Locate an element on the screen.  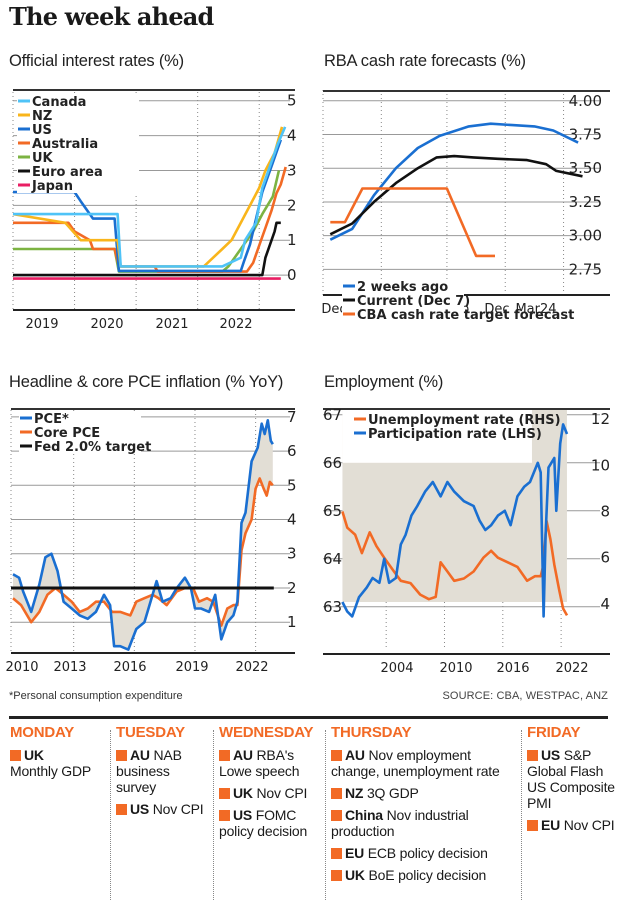
series-line-nz is located at coordinates (148, 197).